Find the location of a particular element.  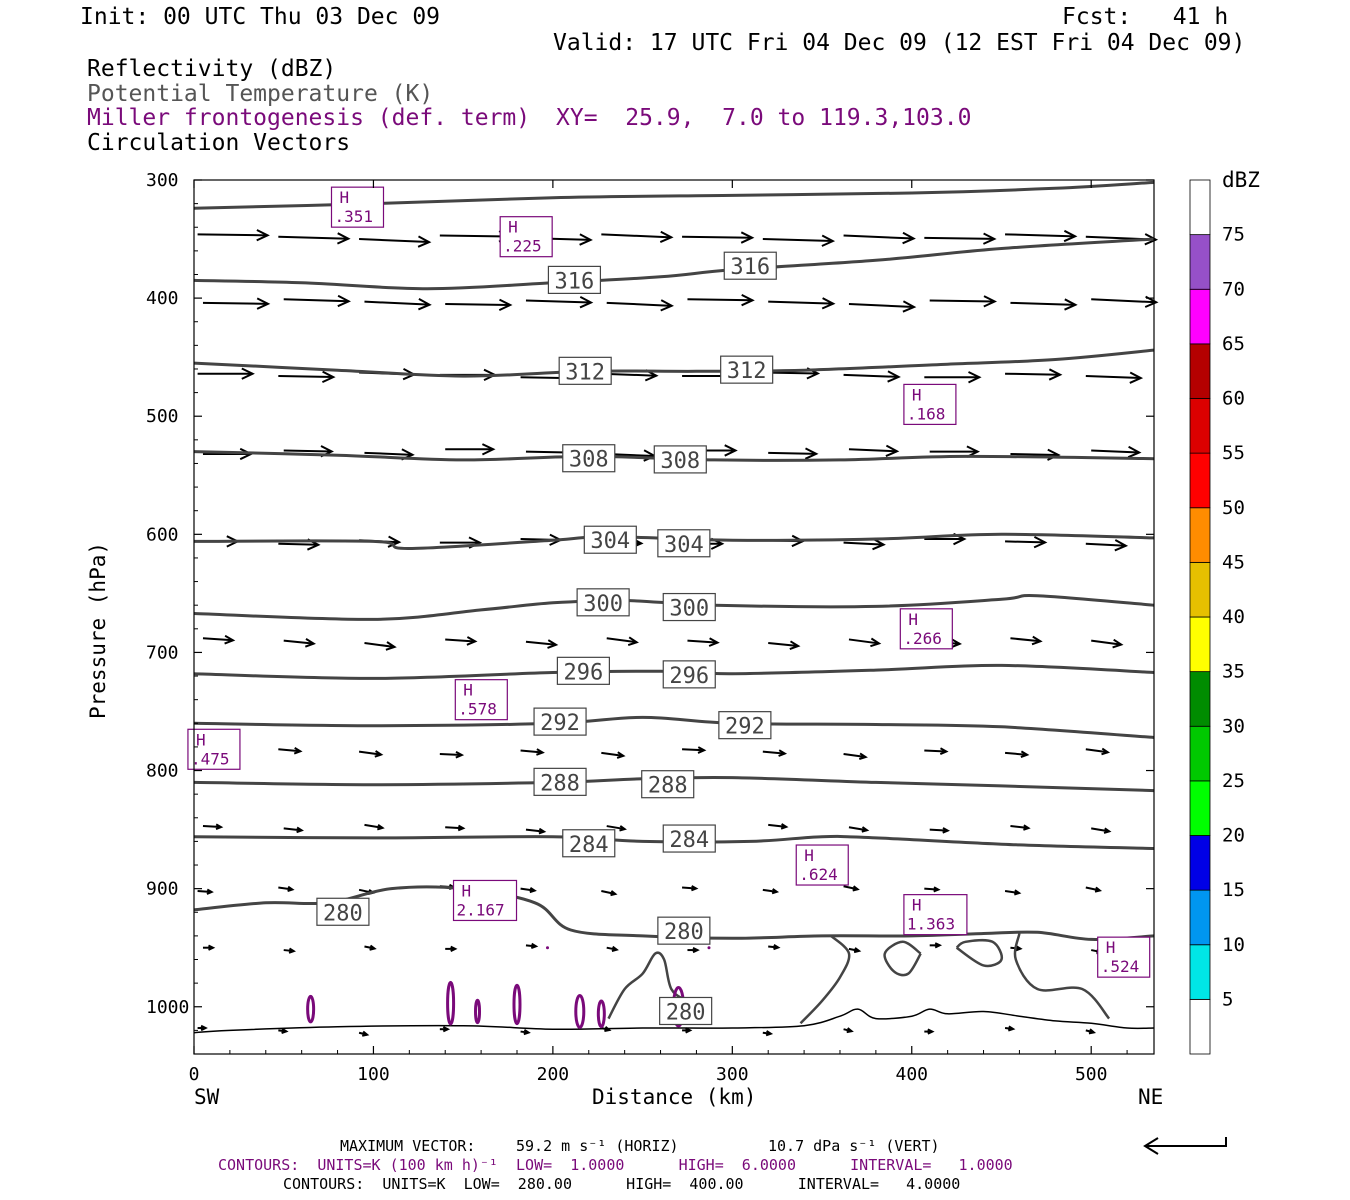

contour-label: 316 is located at coordinates (750, 267).